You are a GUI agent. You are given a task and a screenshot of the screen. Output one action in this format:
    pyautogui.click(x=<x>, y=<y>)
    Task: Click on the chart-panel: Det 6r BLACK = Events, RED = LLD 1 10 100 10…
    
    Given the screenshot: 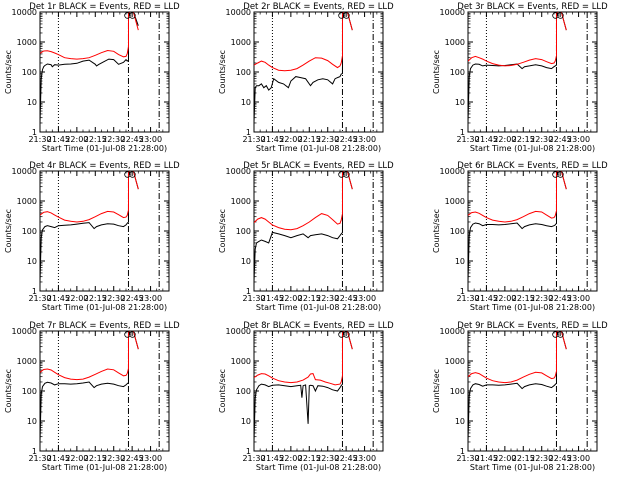 What is the action you would take?
    pyautogui.click(x=520, y=236)
    